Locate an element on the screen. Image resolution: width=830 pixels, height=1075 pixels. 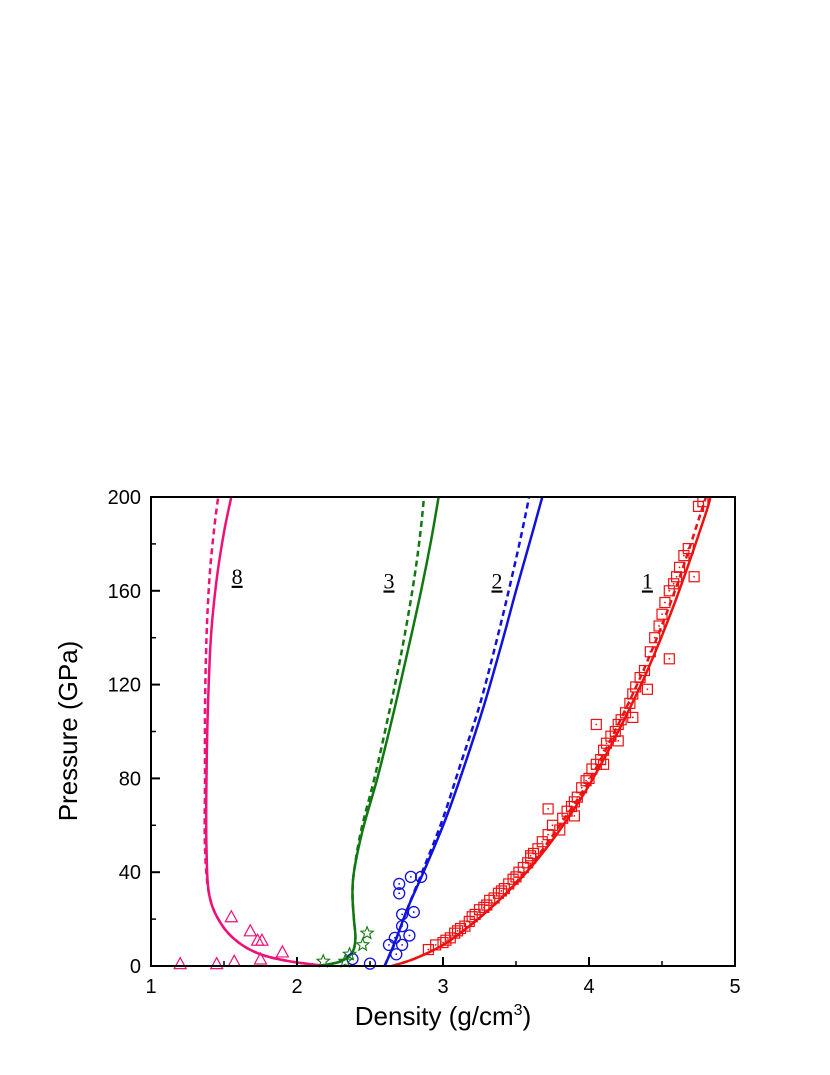
series-2-dashed-curve is located at coordinates (457, 731).